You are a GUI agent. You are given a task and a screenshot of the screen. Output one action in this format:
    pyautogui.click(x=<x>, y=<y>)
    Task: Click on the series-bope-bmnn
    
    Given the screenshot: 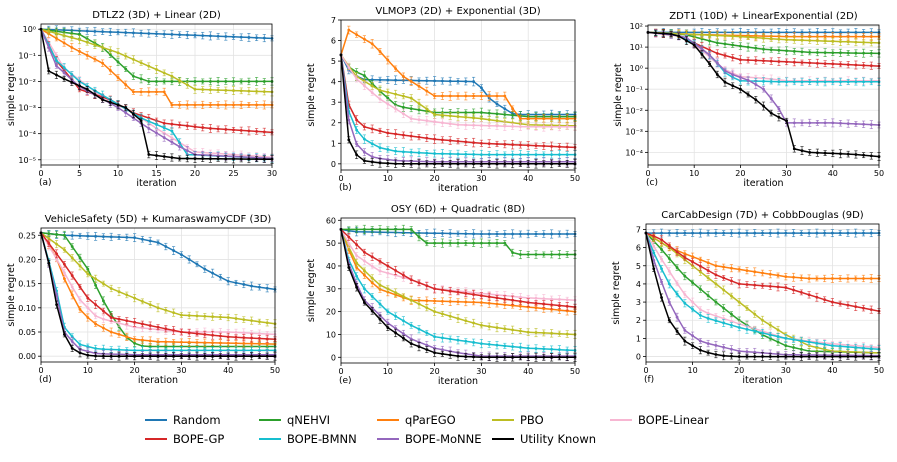 What is the action you would take?
    pyautogui.click(x=458, y=106)
    